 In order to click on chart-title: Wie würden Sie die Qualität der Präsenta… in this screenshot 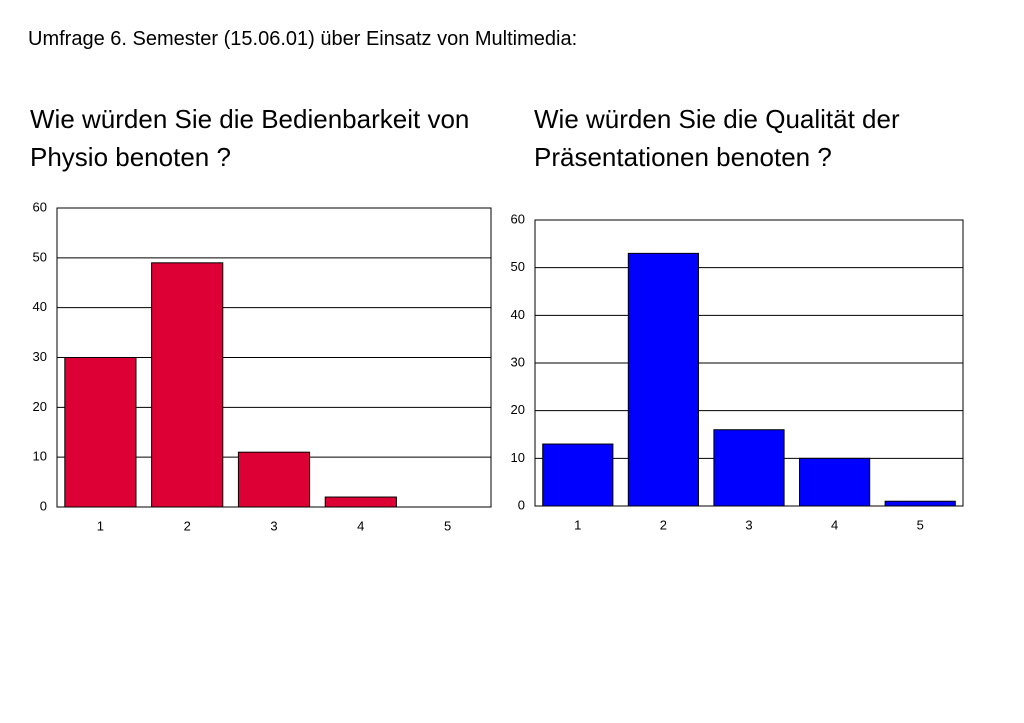, I will do `click(717, 138)`.